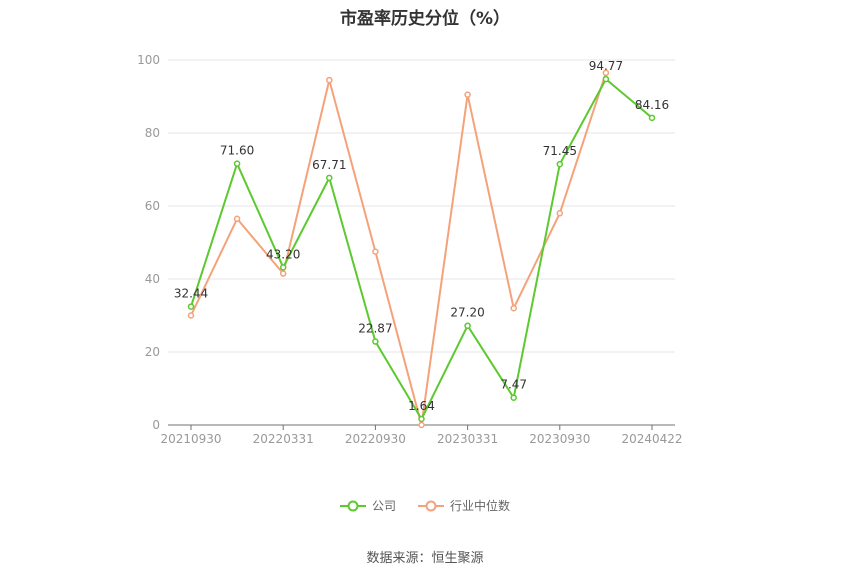 The image size is (850, 575). Describe the element at coordinates (283, 439) in the screenshot. I see `x-tick-label-1: 20220331` at that location.